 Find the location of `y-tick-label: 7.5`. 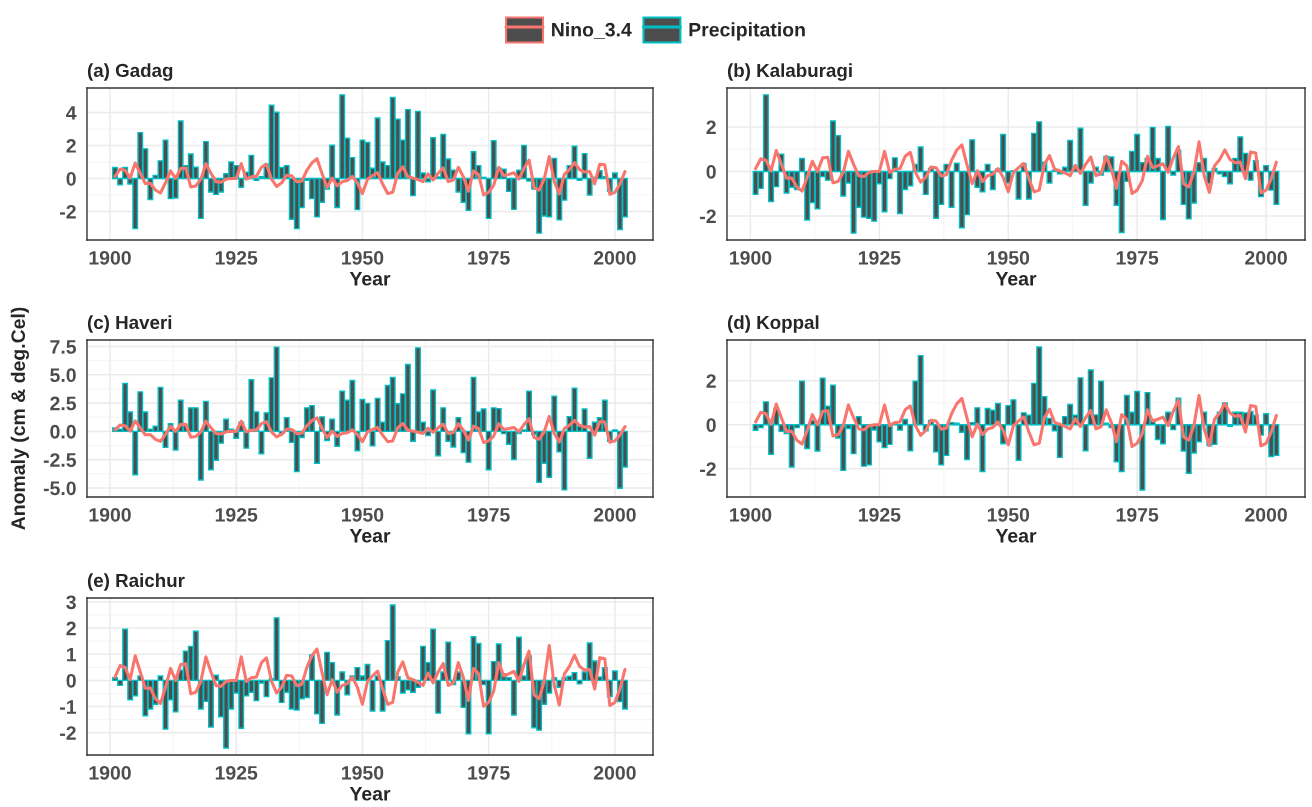

y-tick-label: 7.5 is located at coordinates (63, 347).